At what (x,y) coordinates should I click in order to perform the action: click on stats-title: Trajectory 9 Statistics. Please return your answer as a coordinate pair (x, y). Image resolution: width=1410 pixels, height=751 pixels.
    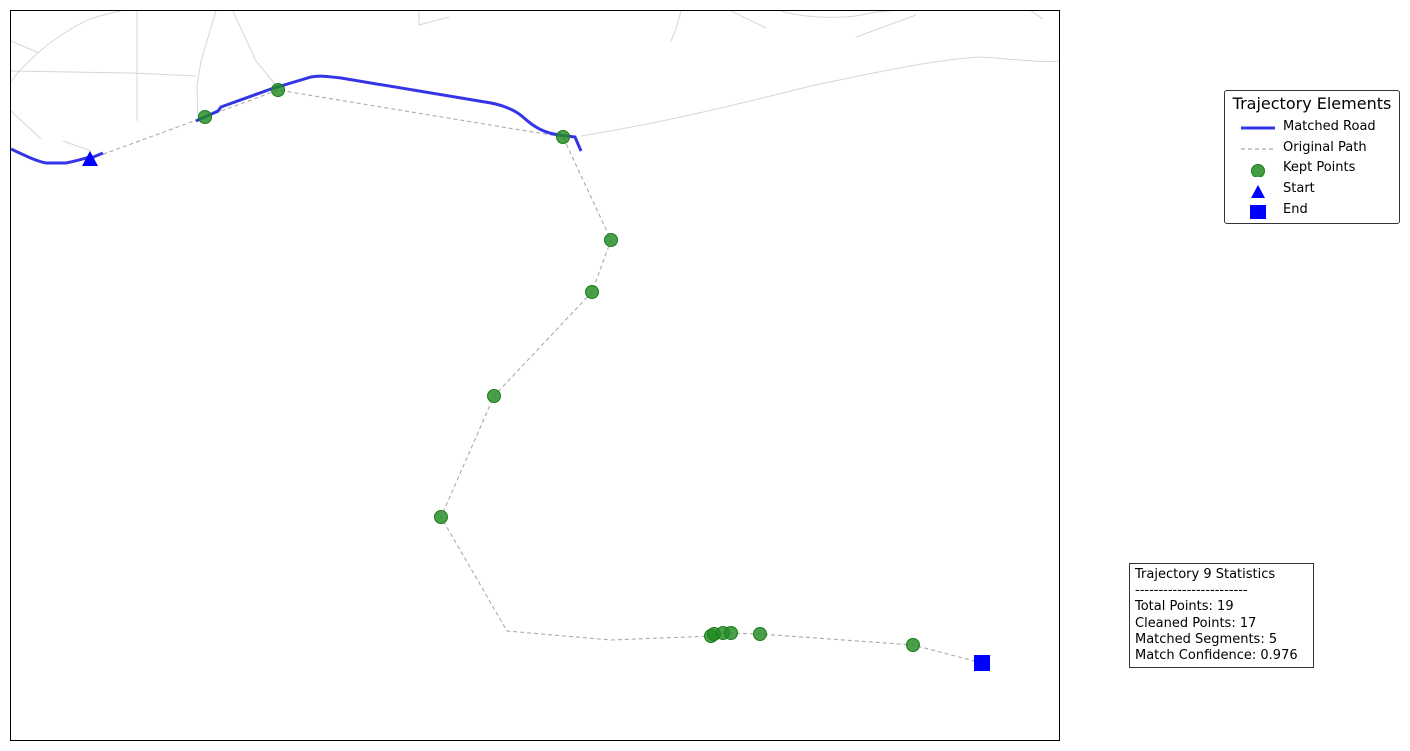
    Looking at the image, I should click on (1205, 574).